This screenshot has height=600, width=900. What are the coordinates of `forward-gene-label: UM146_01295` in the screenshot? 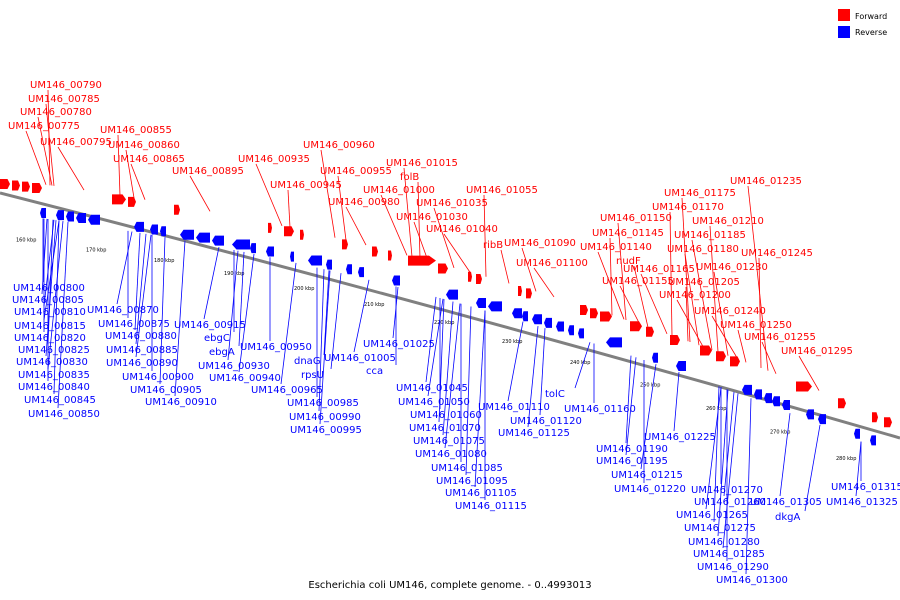 It's located at (817, 351).